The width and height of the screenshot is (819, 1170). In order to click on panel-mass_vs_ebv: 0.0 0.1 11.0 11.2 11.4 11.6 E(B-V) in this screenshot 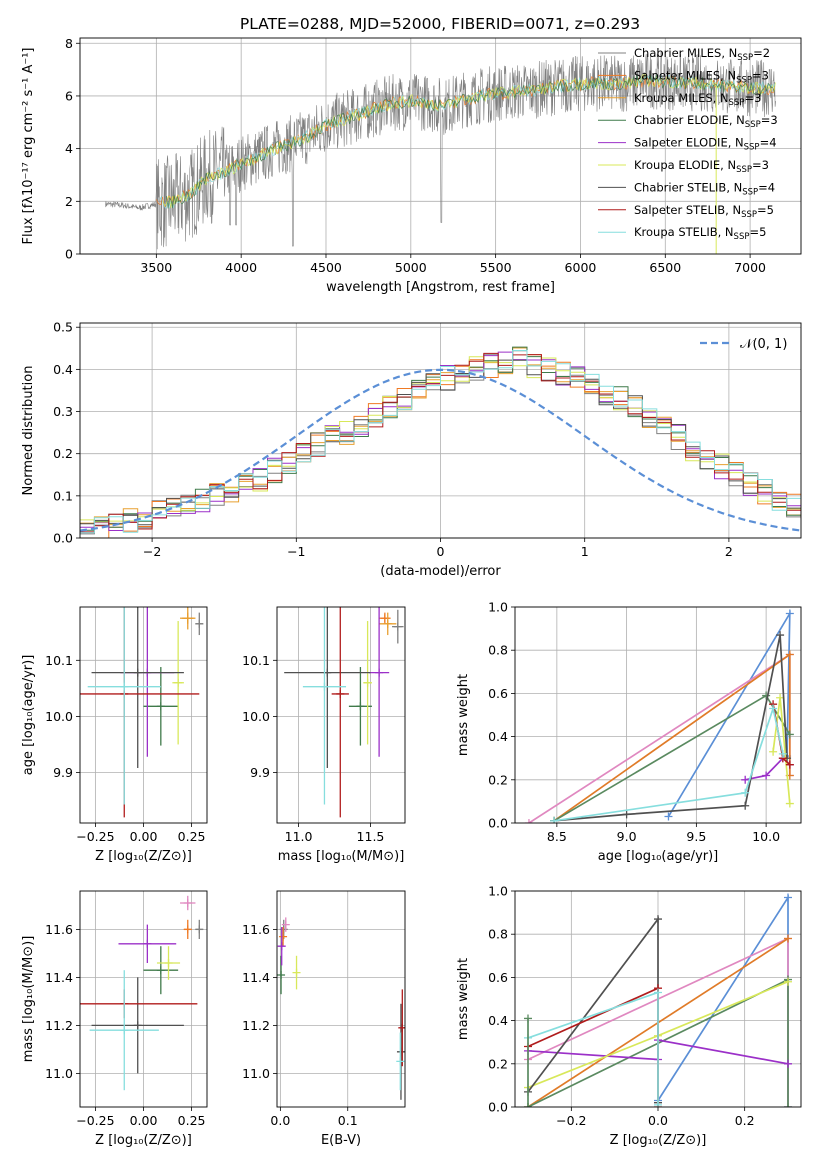, I will do `click(324, 1019)`.